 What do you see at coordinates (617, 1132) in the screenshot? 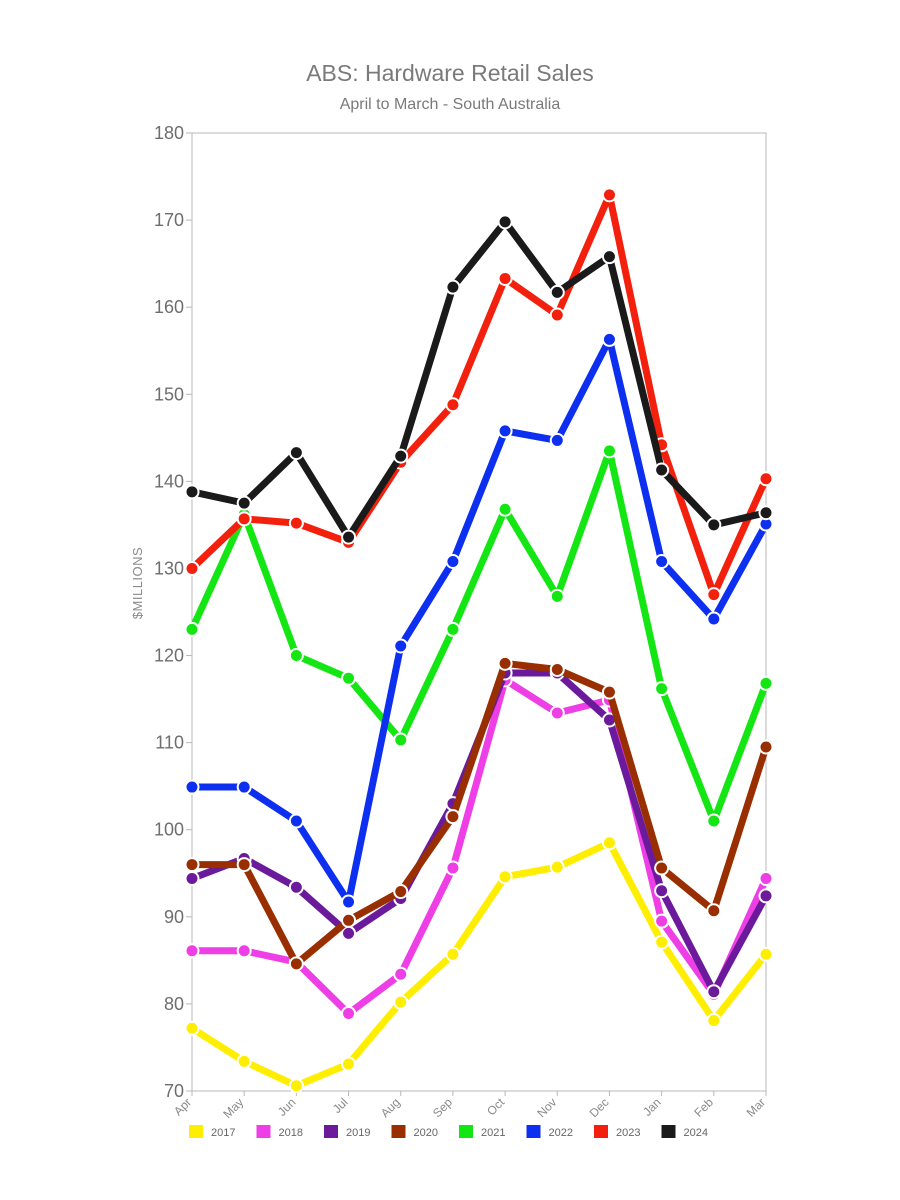
I see `legend-item: 2023` at bounding box center [617, 1132].